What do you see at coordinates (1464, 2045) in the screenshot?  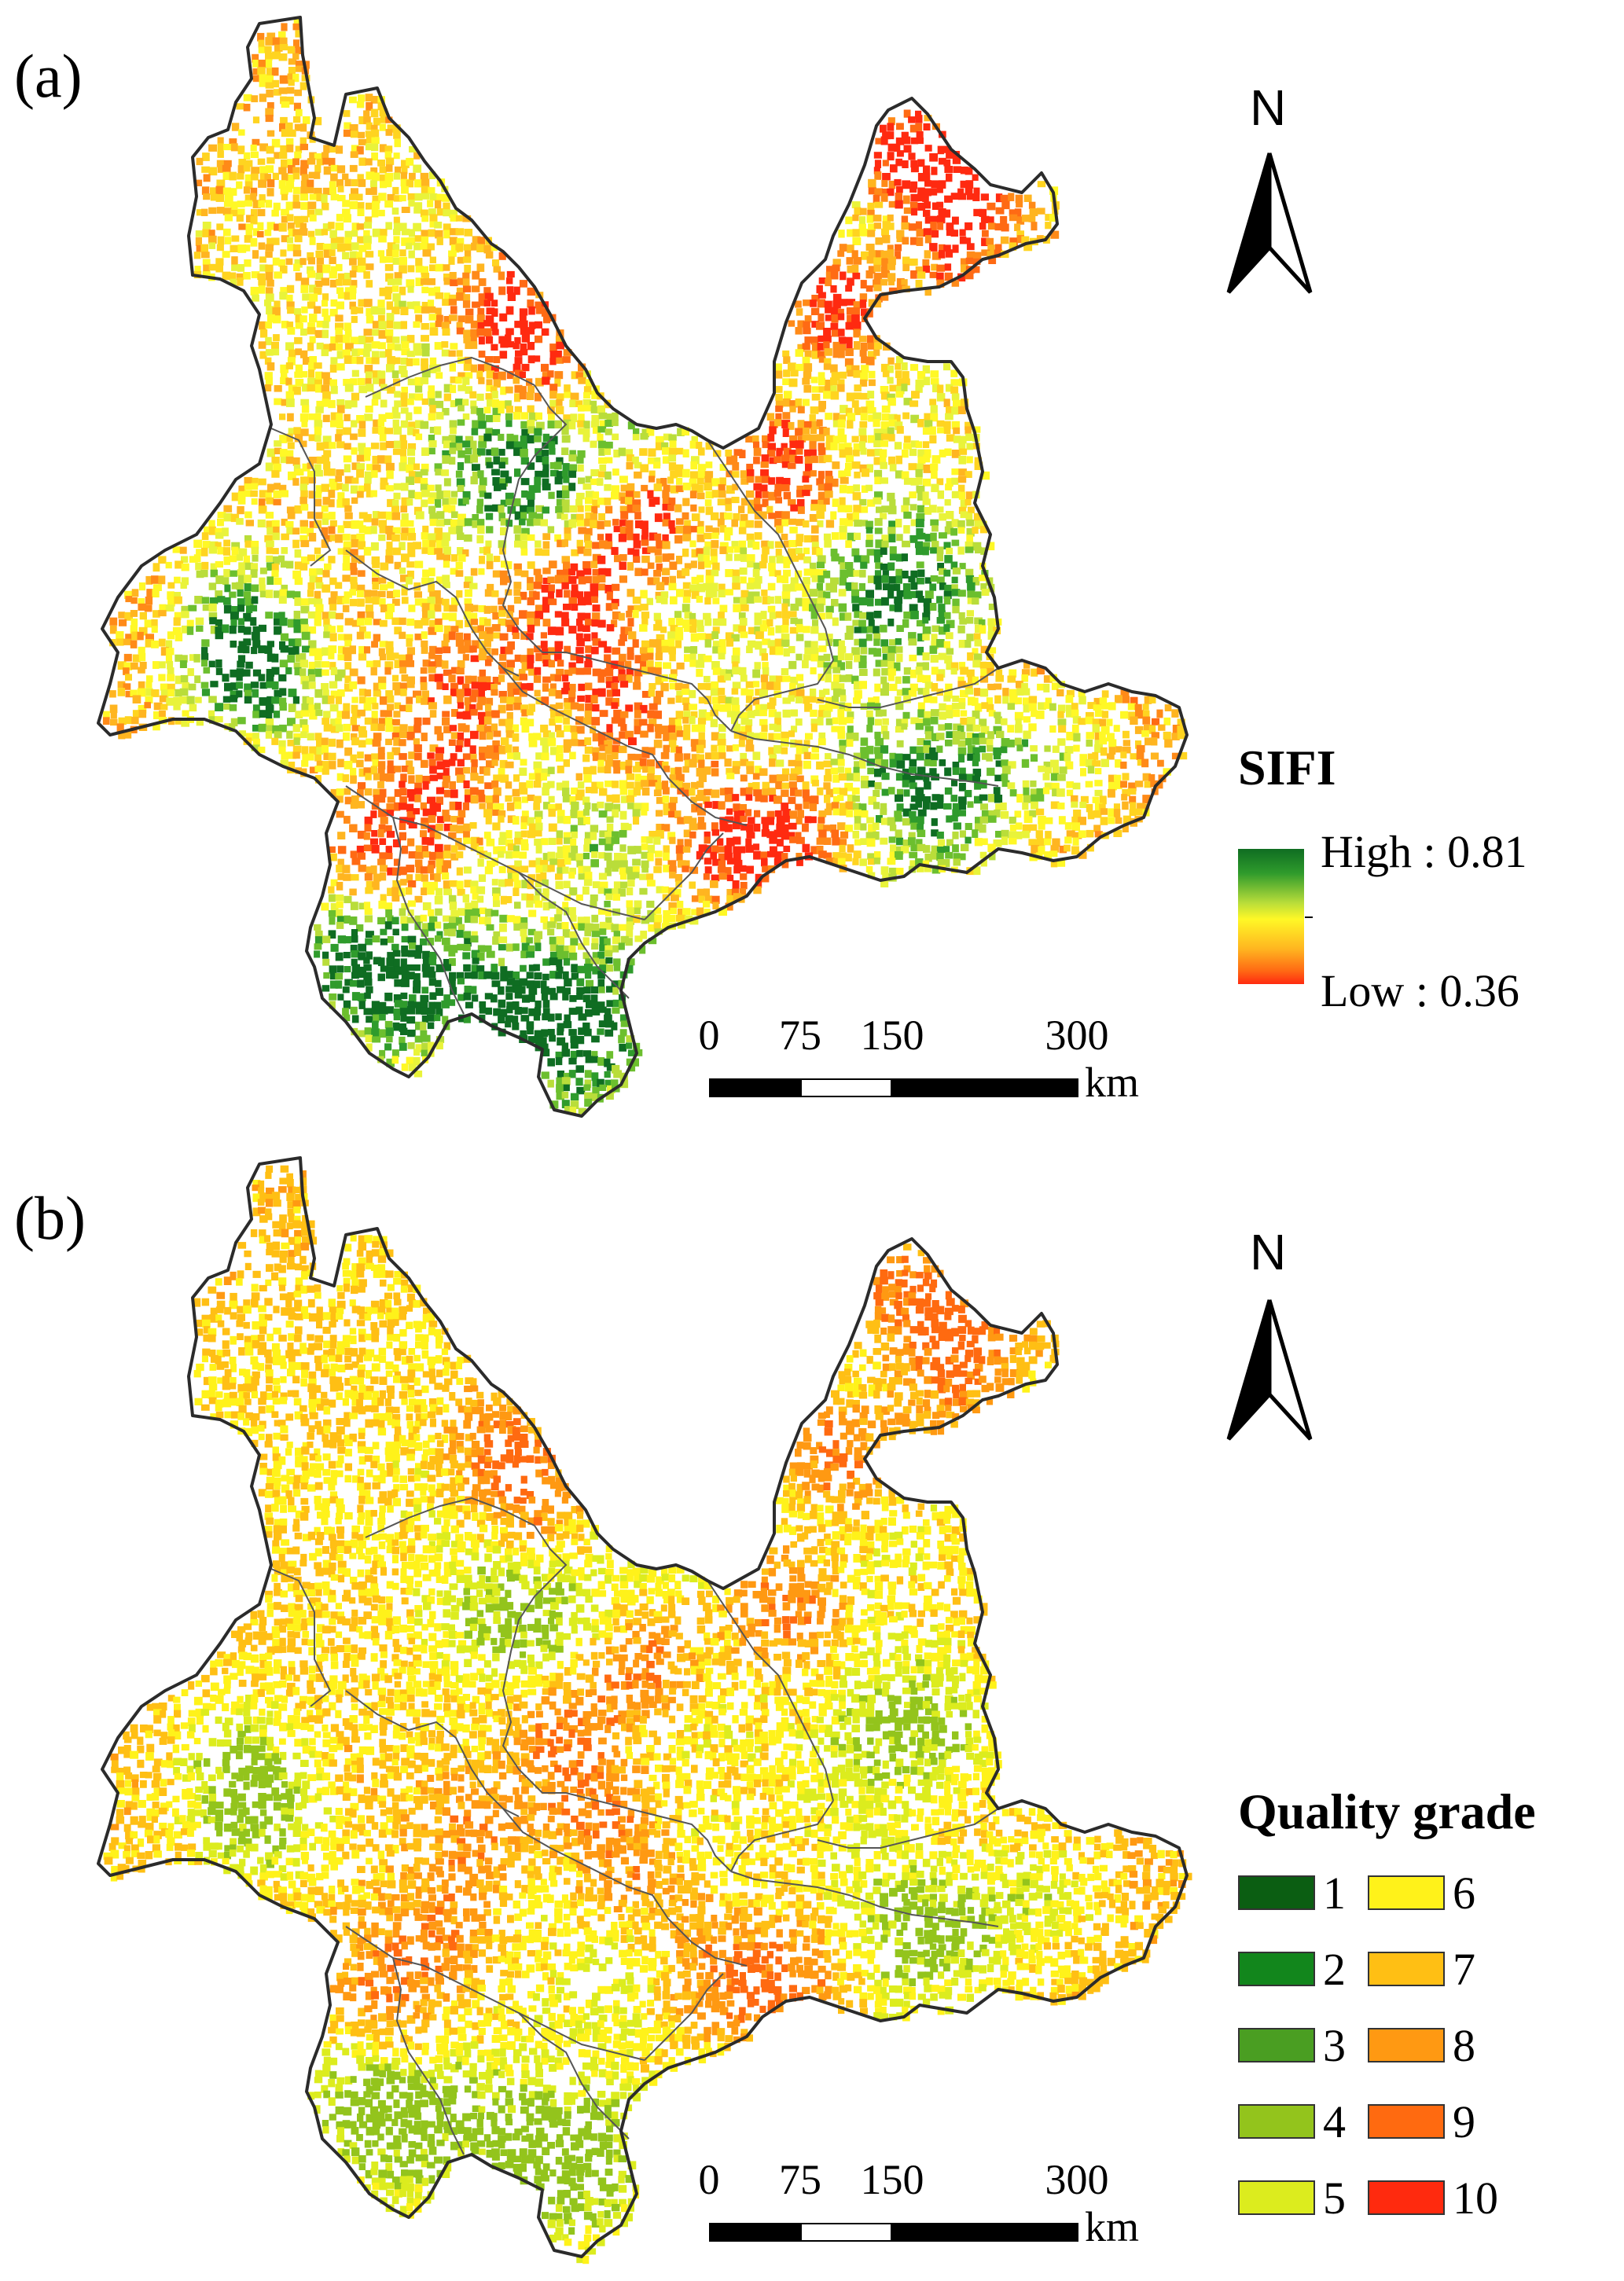 I see `grade-label: 8` at bounding box center [1464, 2045].